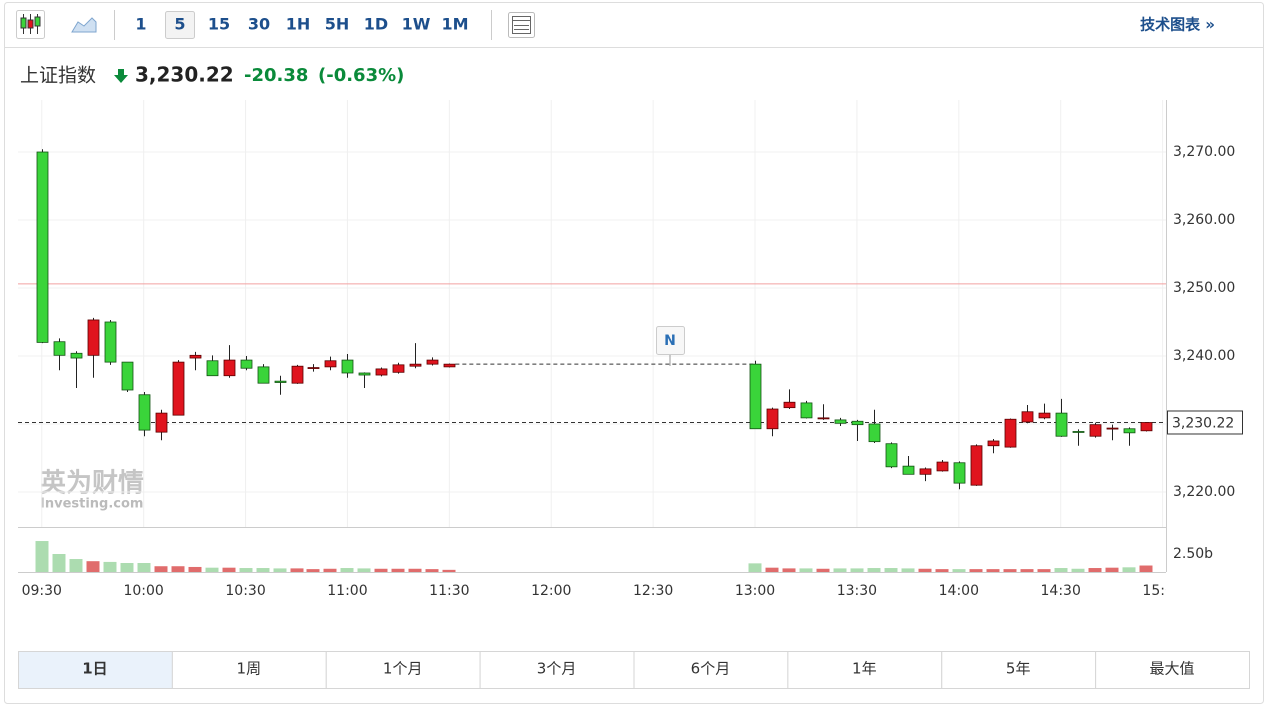  I want to click on area-icon, so click(84, 25).